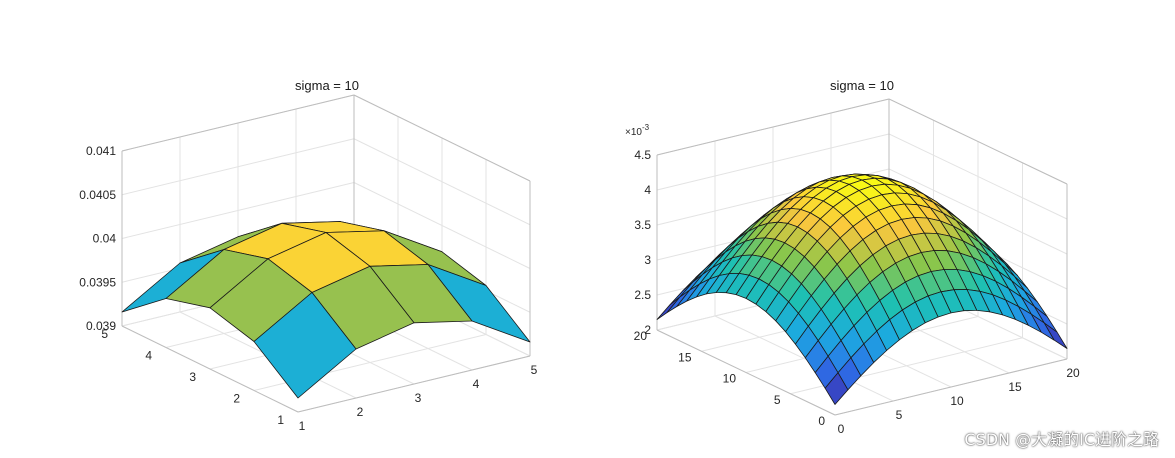 This screenshot has height=458, width=1175. I want to click on z-tick-label: 3, so click(647, 260).